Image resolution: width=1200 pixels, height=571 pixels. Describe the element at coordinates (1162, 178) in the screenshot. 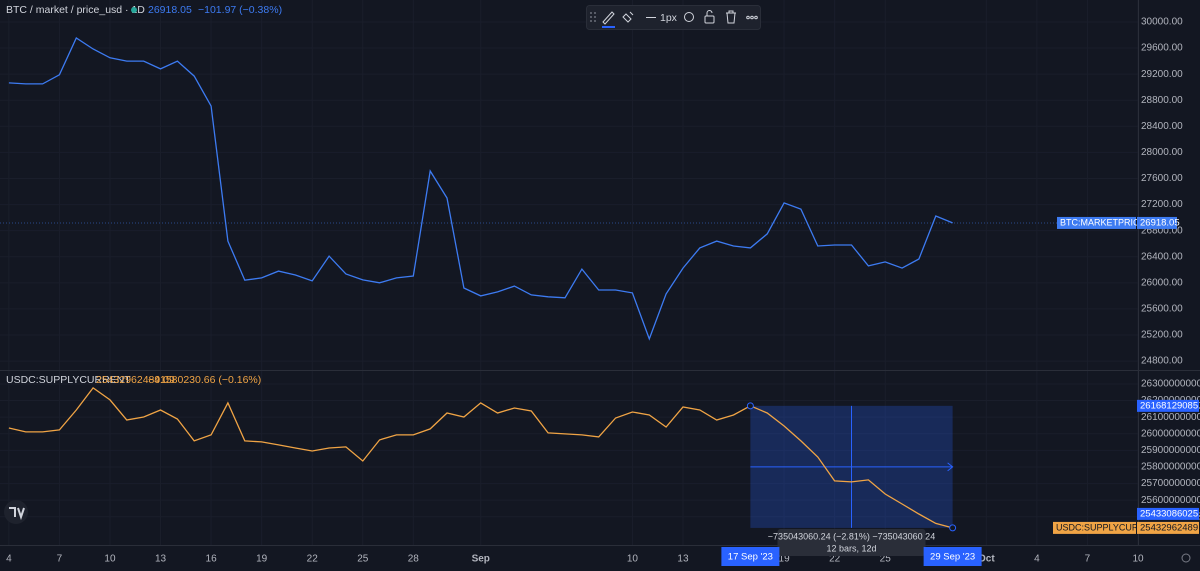

I see `y-tick-label: 27600.00` at that location.